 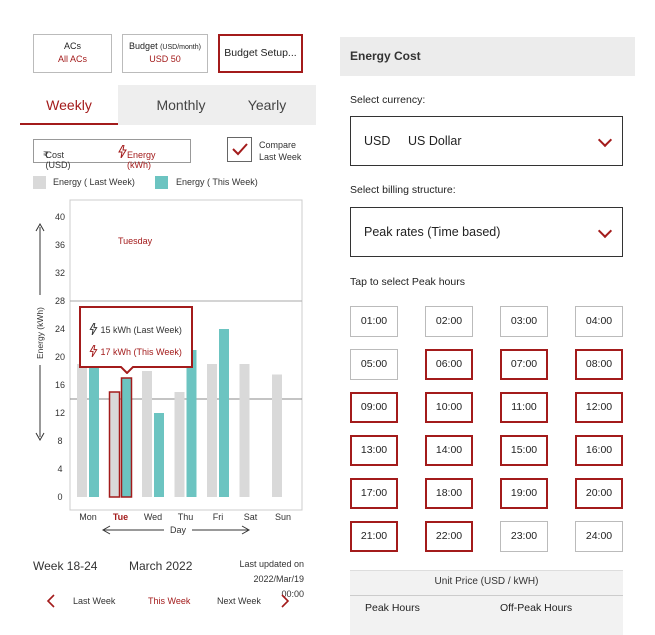 I want to click on compare-checkbox, so click(x=239, y=149).